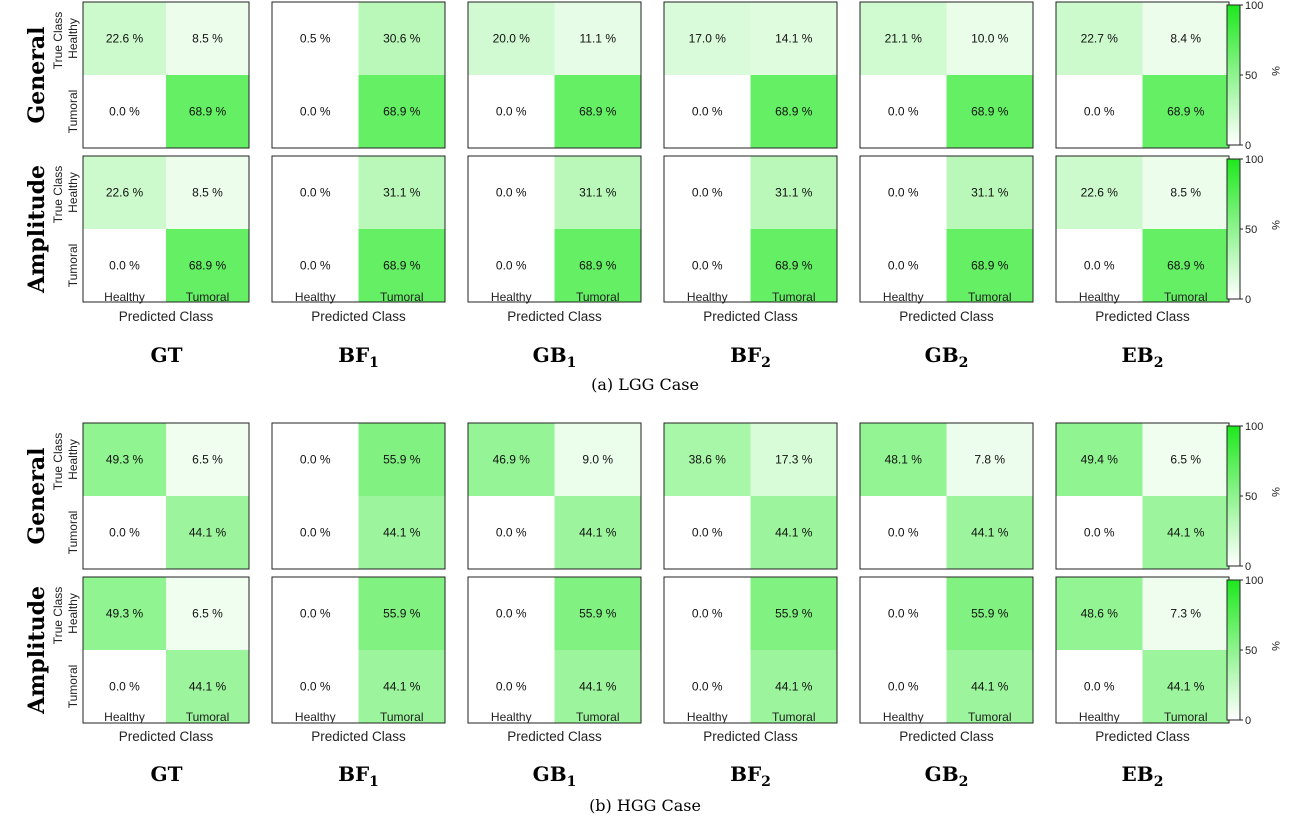 The width and height of the screenshot is (1290, 826). I want to click on cell-value: 22.7 %, so click(1100, 39).